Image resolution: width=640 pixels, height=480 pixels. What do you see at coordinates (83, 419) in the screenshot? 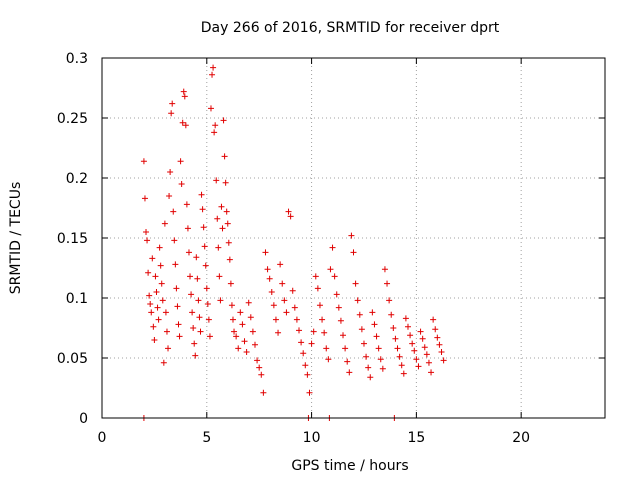
I see `y-tick-label: 0` at bounding box center [83, 419].